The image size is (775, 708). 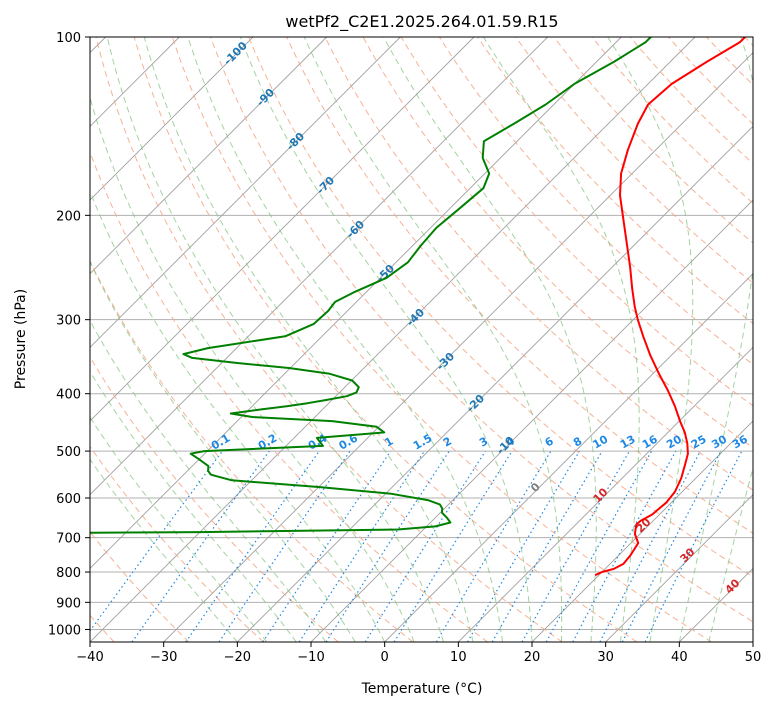 I want to click on mixing-ratio-label: 36, so click(x=740, y=441).